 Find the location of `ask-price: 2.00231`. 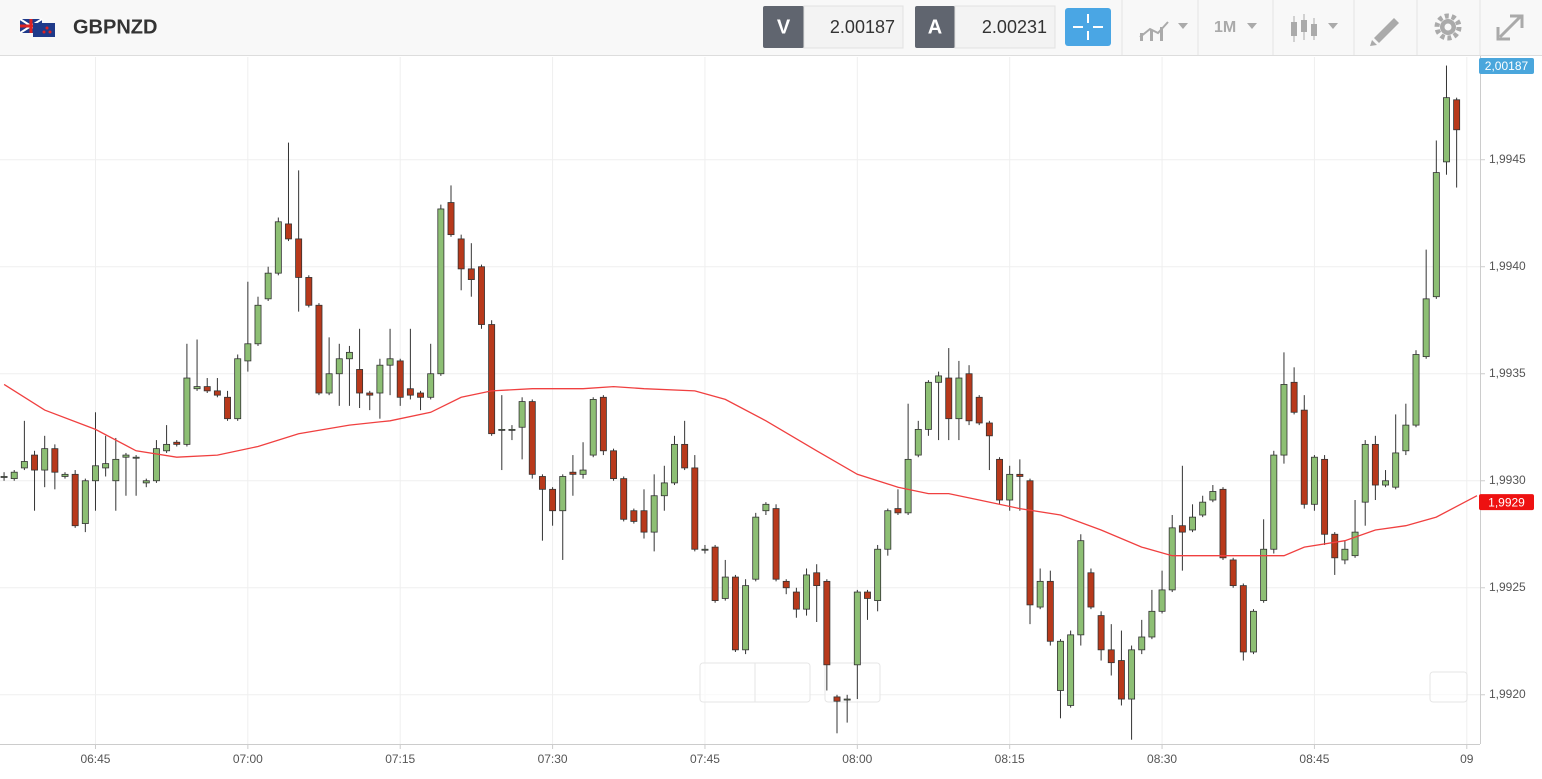

ask-price: 2.00231 is located at coordinates (1014, 27).